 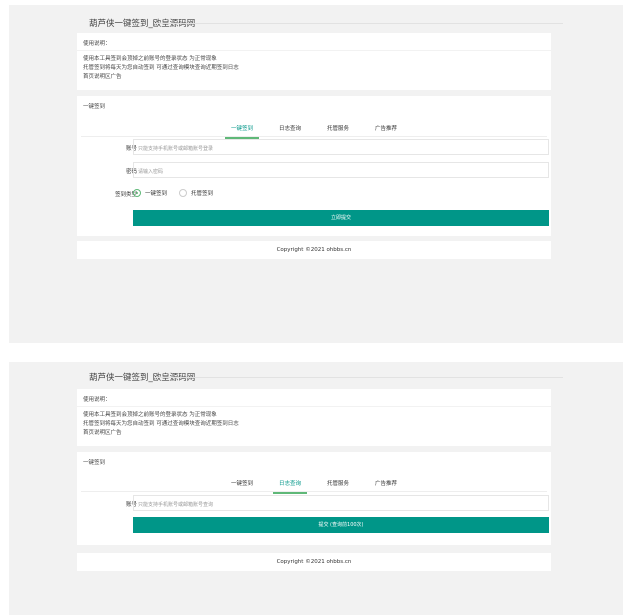 What do you see at coordinates (125, 195) in the screenshot?
I see `type-label: 签到类型` at bounding box center [125, 195].